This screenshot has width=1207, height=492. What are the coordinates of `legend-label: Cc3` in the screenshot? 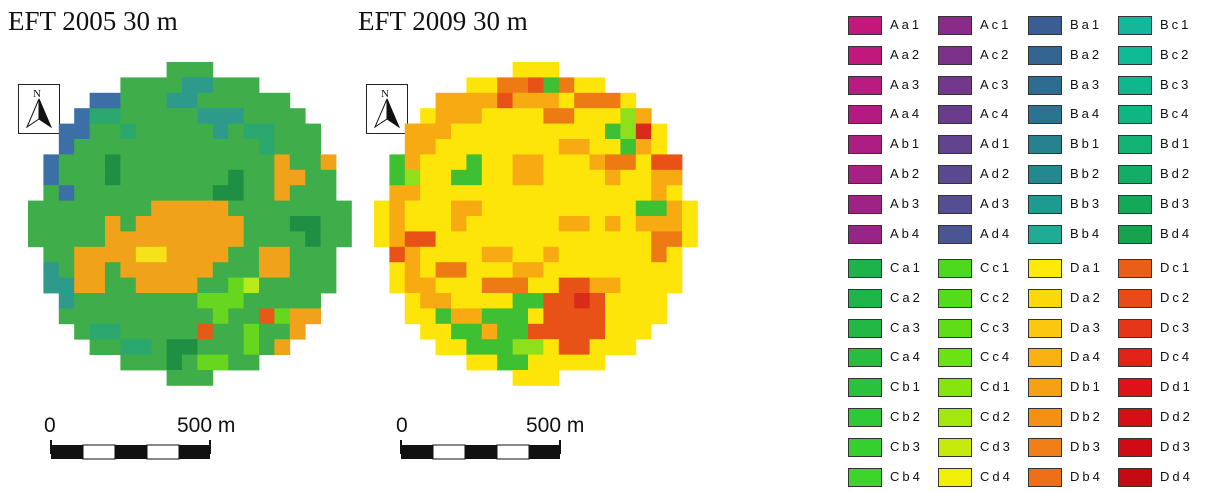 It's located at (996, 327).